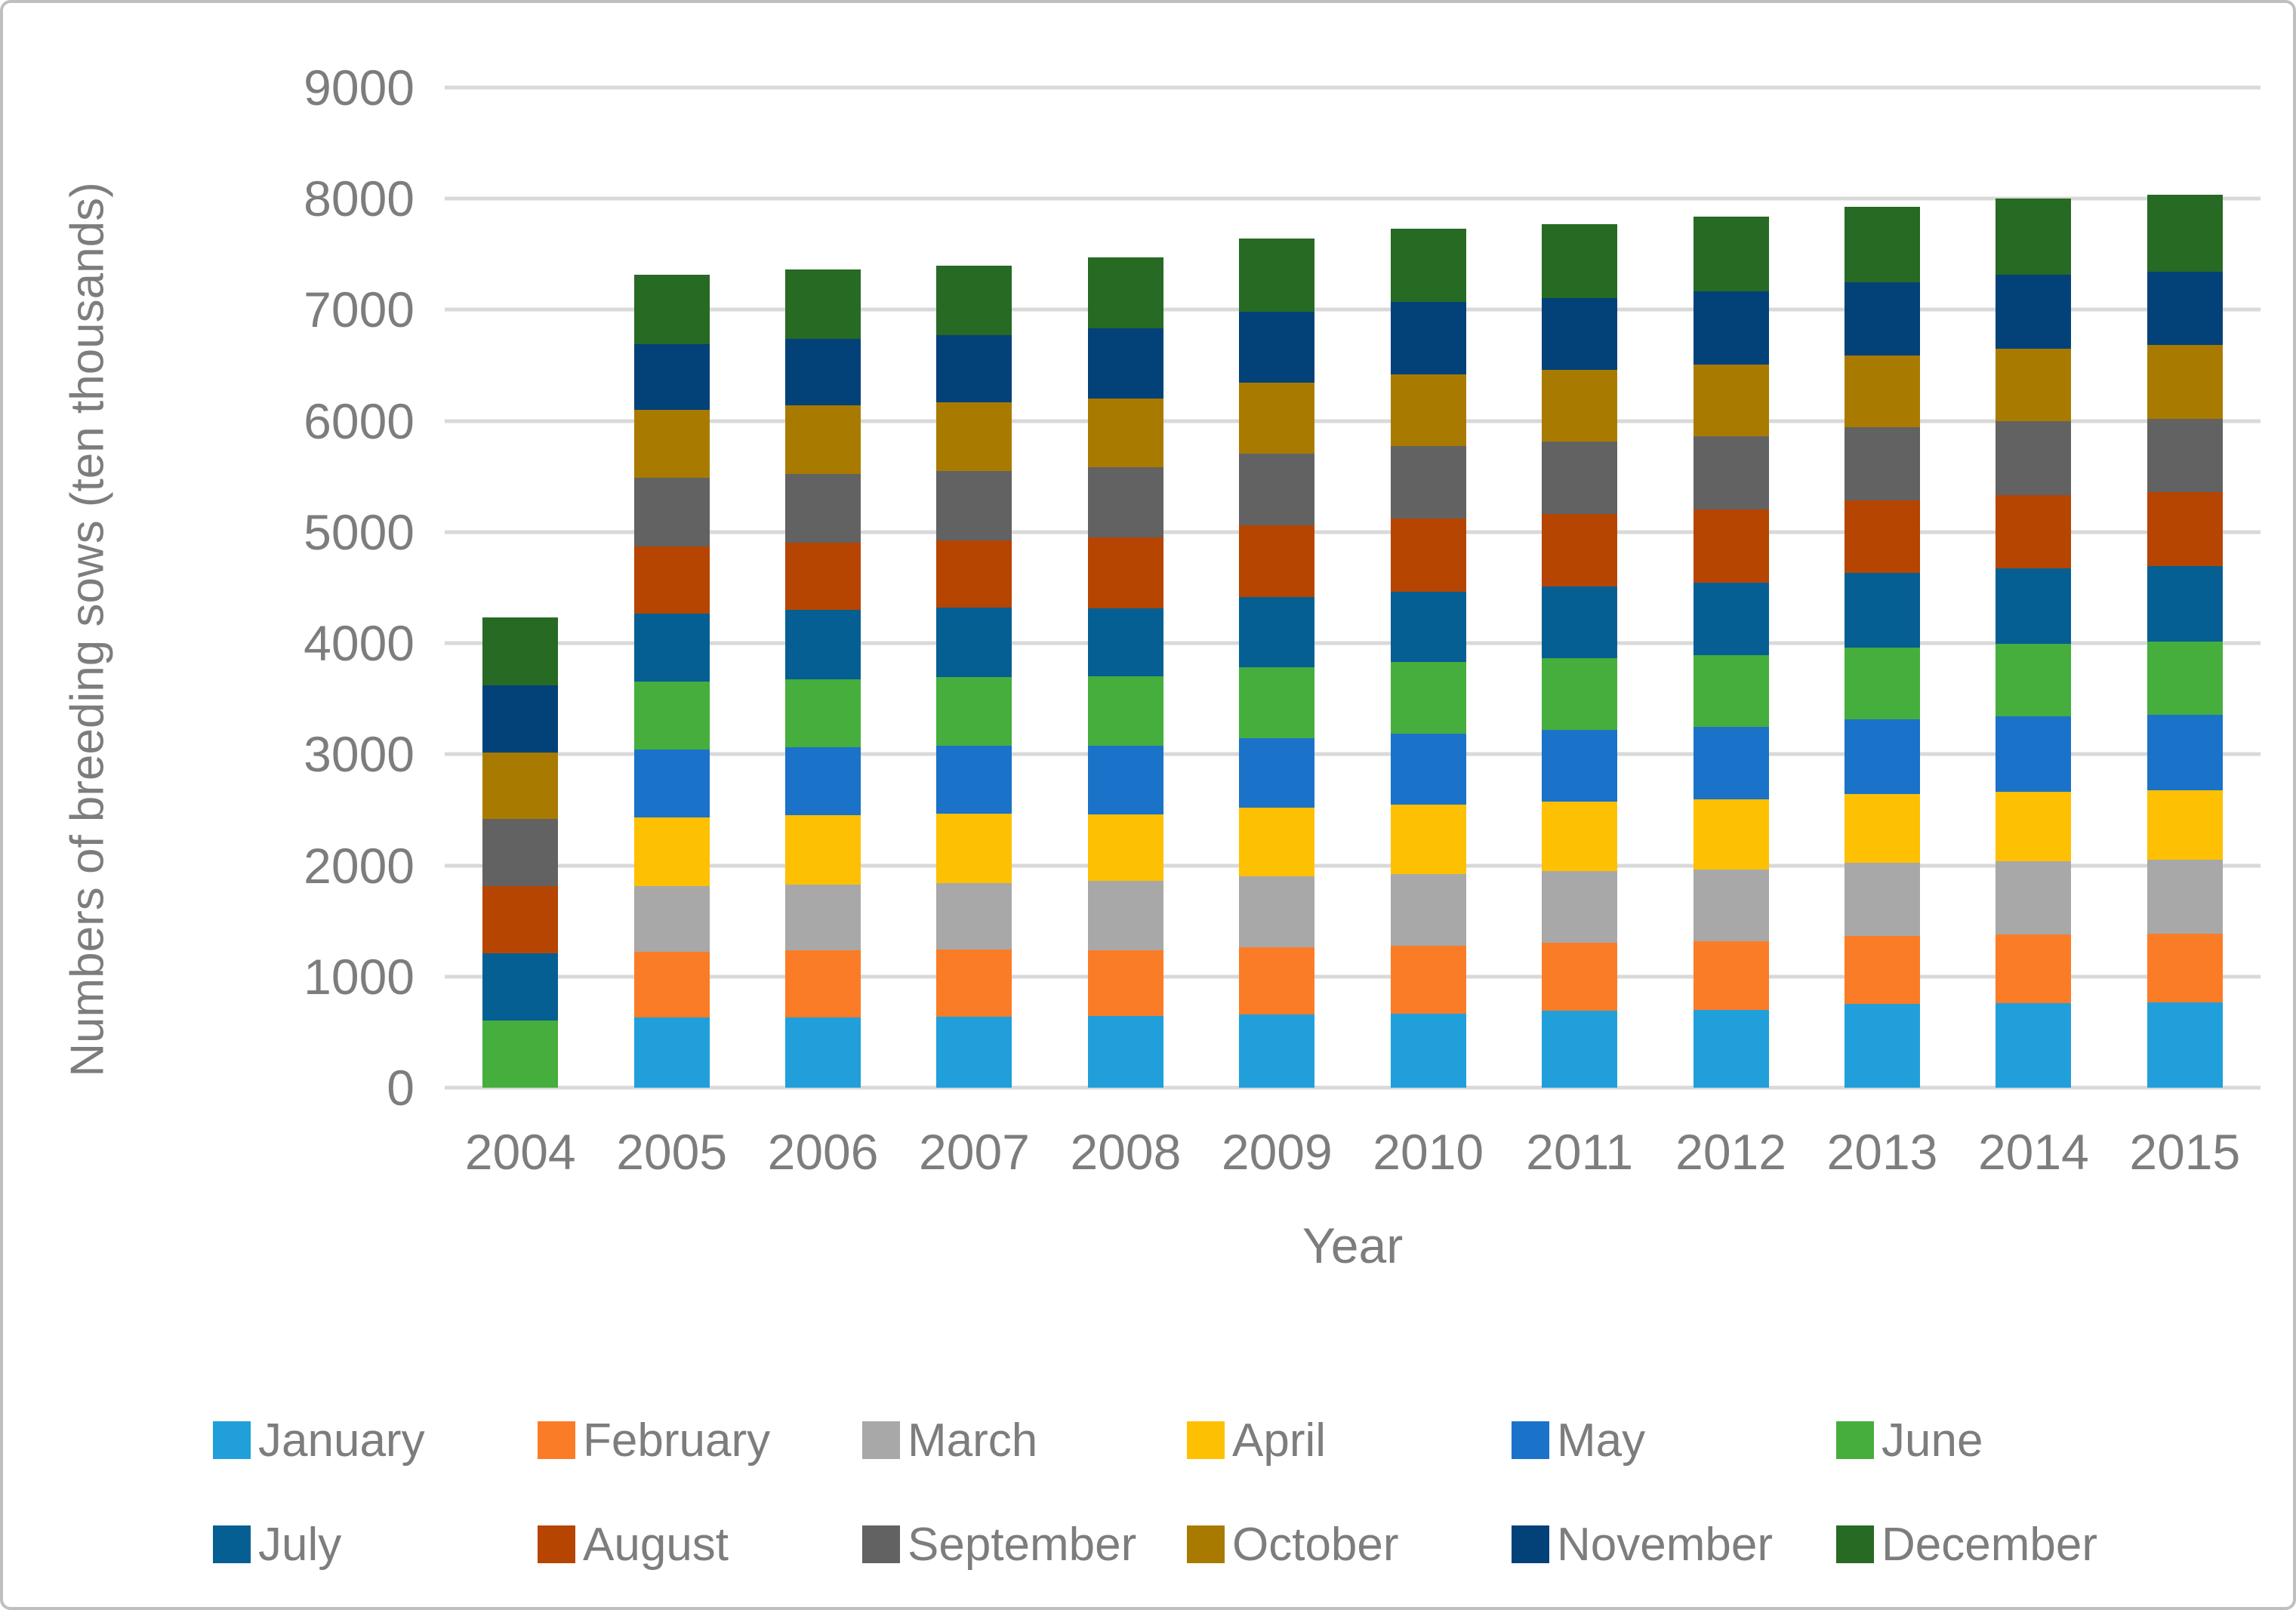 Image resolution: width=2296 pixels, height=1610 pixels. Describe the element at coordinates (1882, 683) in the screenshot. I see `bar-segment-2013-june` at that location.